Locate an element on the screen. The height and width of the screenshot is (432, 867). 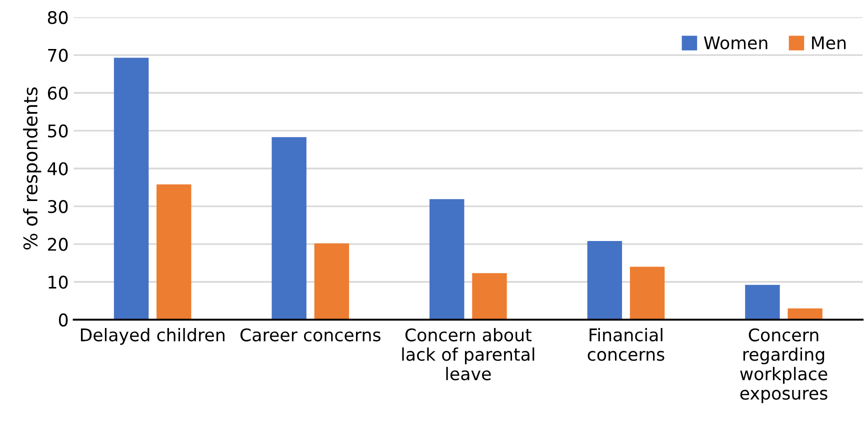
y-tick-label: 40 is located at coordinates (58, 169).